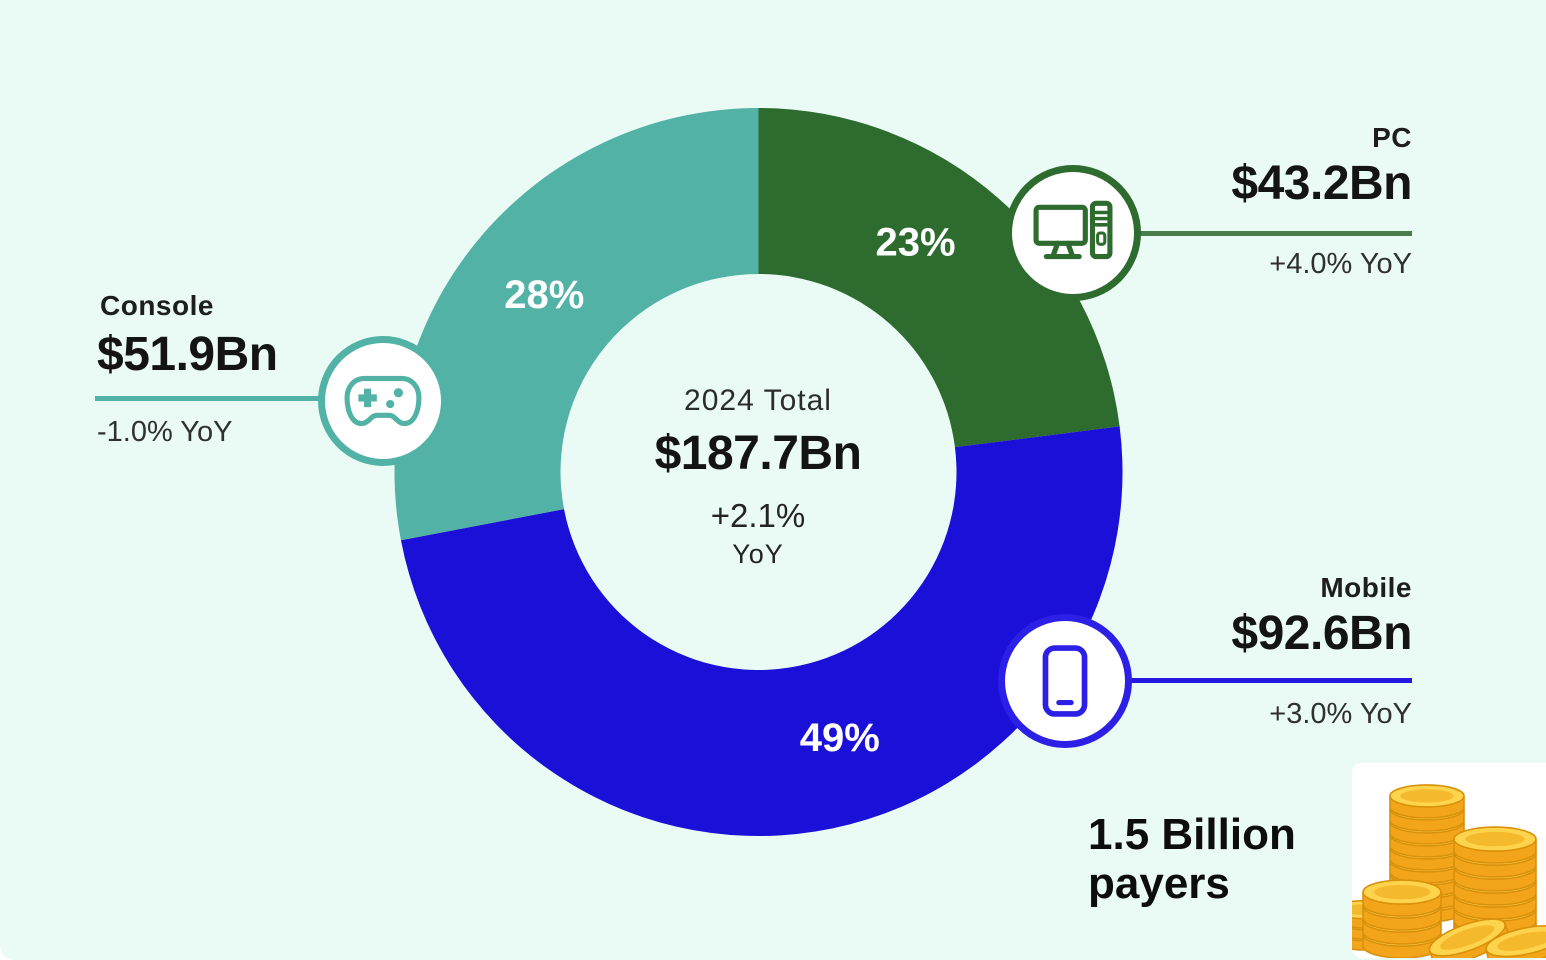 This screenshot has width=1546, height=960. I want to click on pc-icon-badge, so click(1073, 233).